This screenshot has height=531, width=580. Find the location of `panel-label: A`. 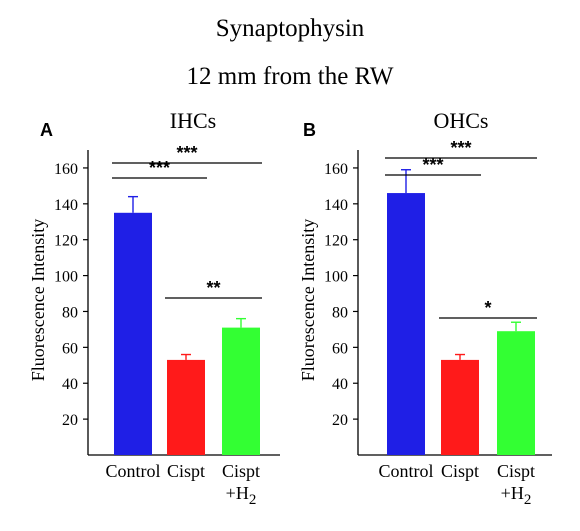

panel-label: A is located at coordinates (46, 130).